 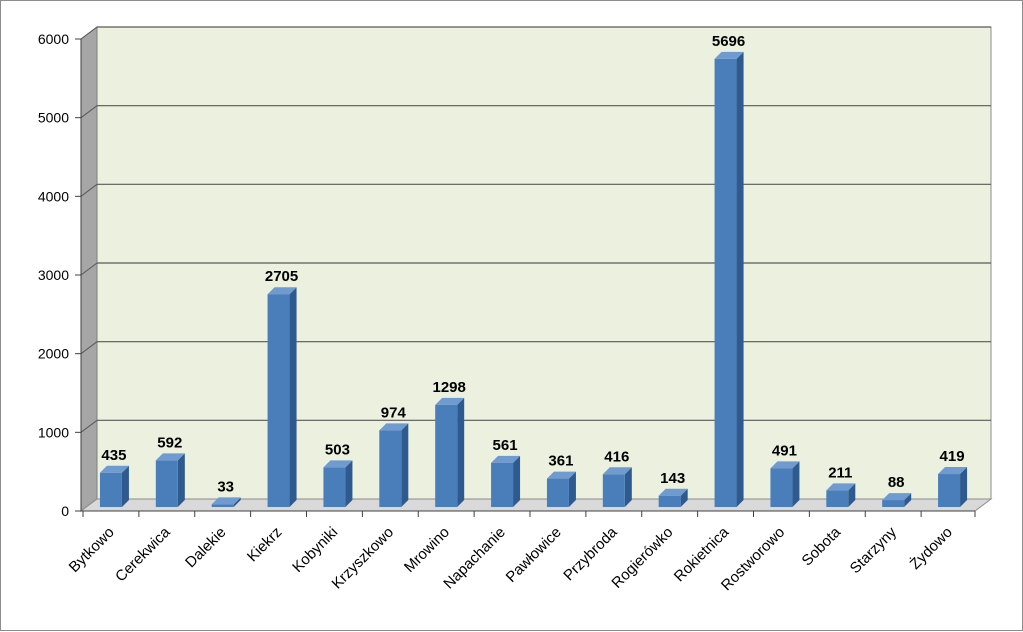 I want to click on y-tick-label: 1000, so click(x=53, y=432).